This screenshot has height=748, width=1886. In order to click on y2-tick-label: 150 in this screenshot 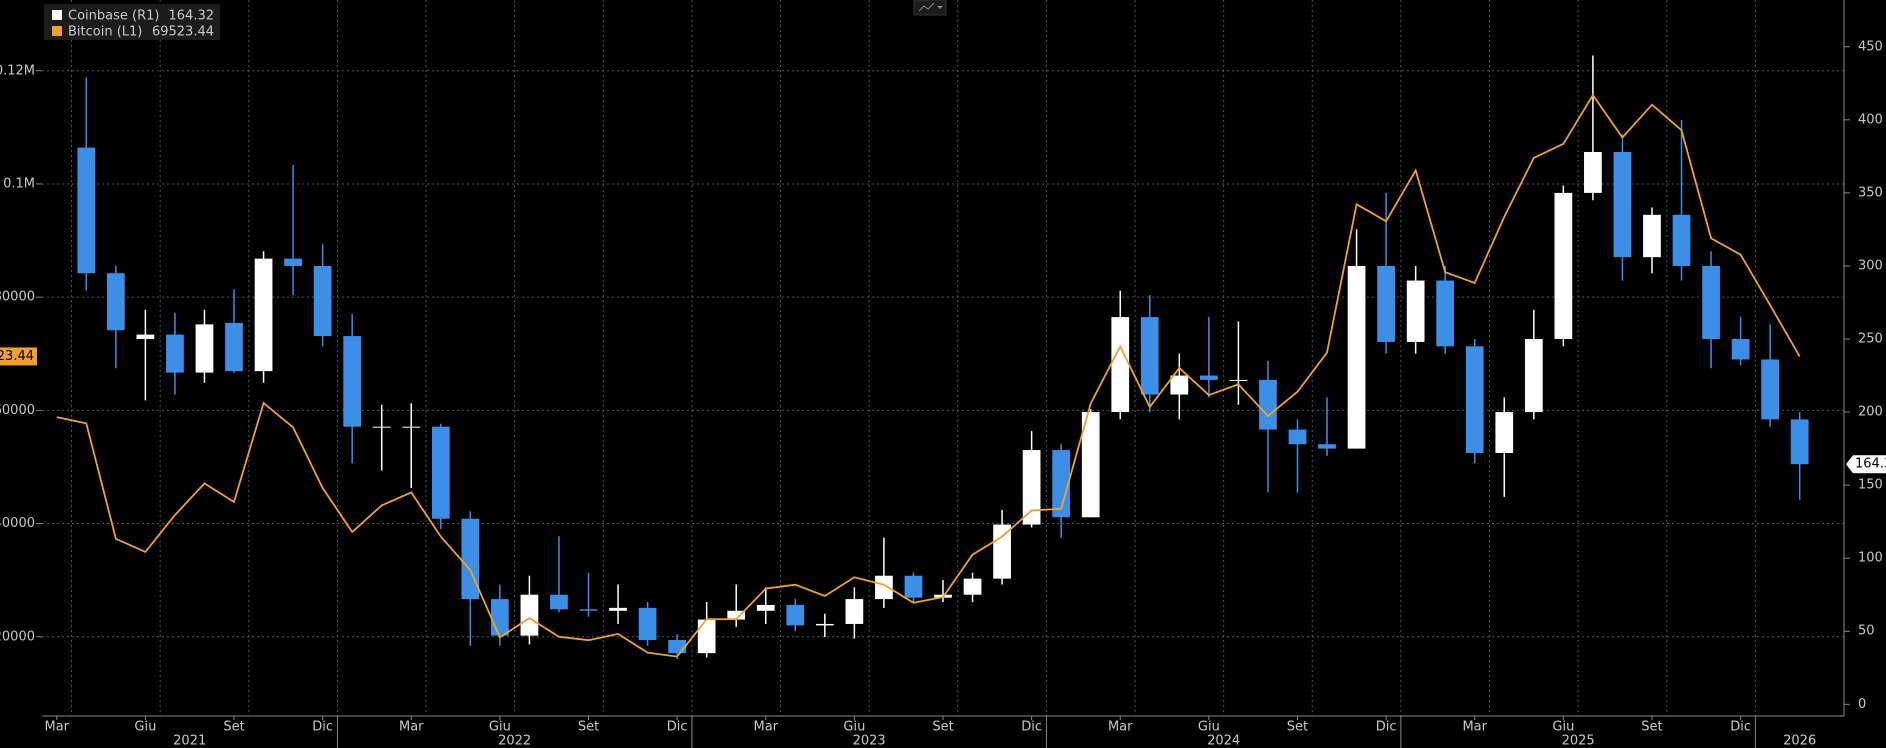, I will do `click(1870, 485)`.